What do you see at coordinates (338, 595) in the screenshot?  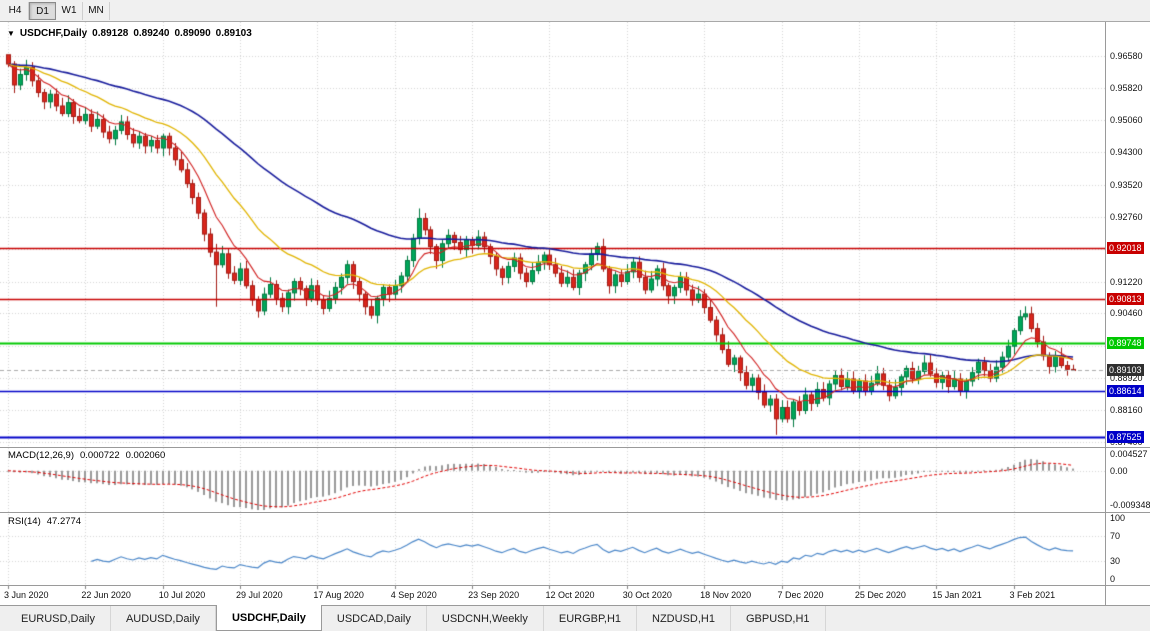 I see `date-axis-label: 17 Aug 2020` at bounding box center [338, 595].